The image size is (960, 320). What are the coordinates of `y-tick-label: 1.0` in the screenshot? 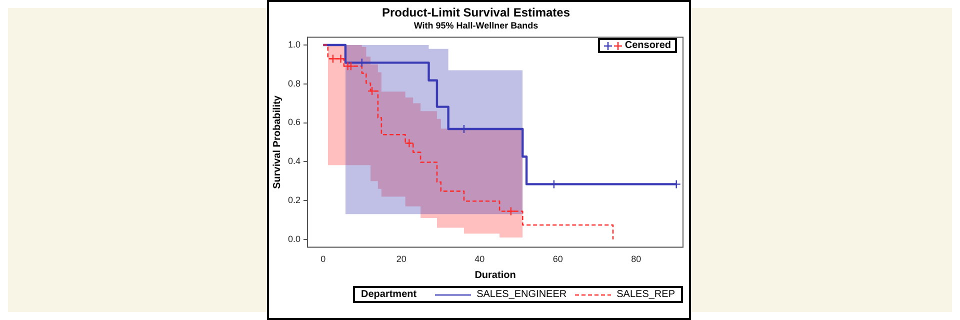 It's located at (294, 44).